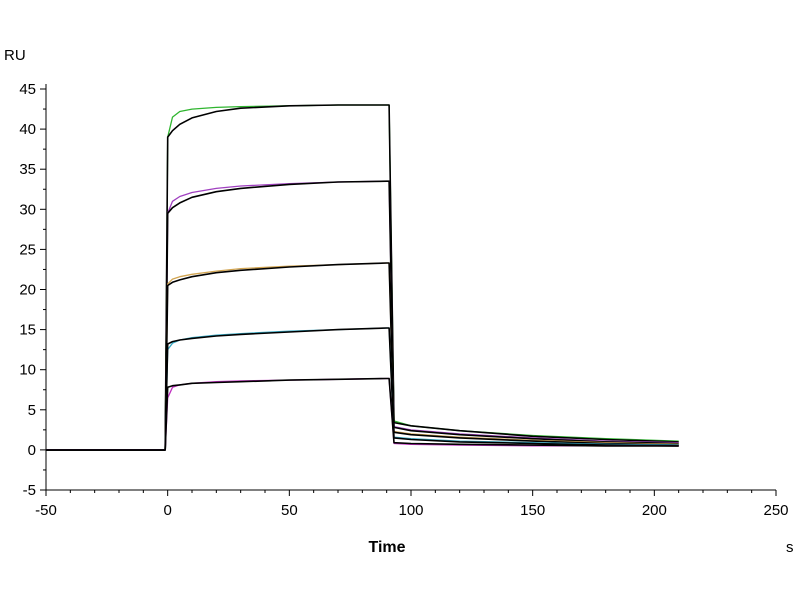  I want to click on x-tick-label: 250, so click(775, 510).